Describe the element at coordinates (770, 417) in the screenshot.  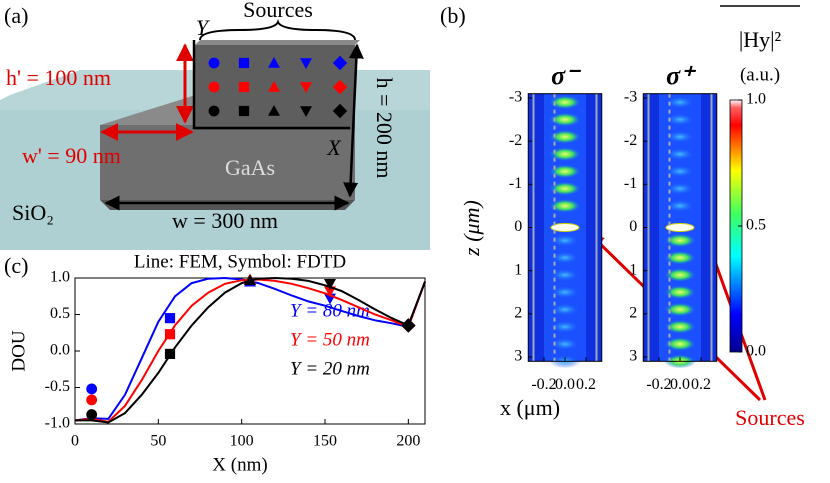
I see `sources-annotation: Sources` at that location.